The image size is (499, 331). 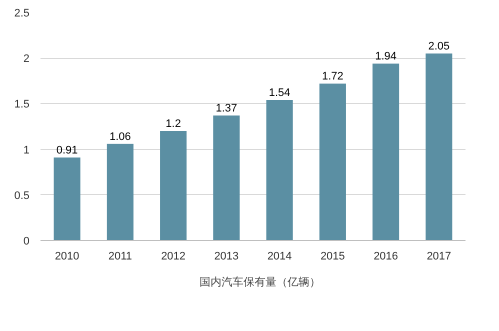 I want to click on x-tick-label: 2016, so click(x=386, y=256).